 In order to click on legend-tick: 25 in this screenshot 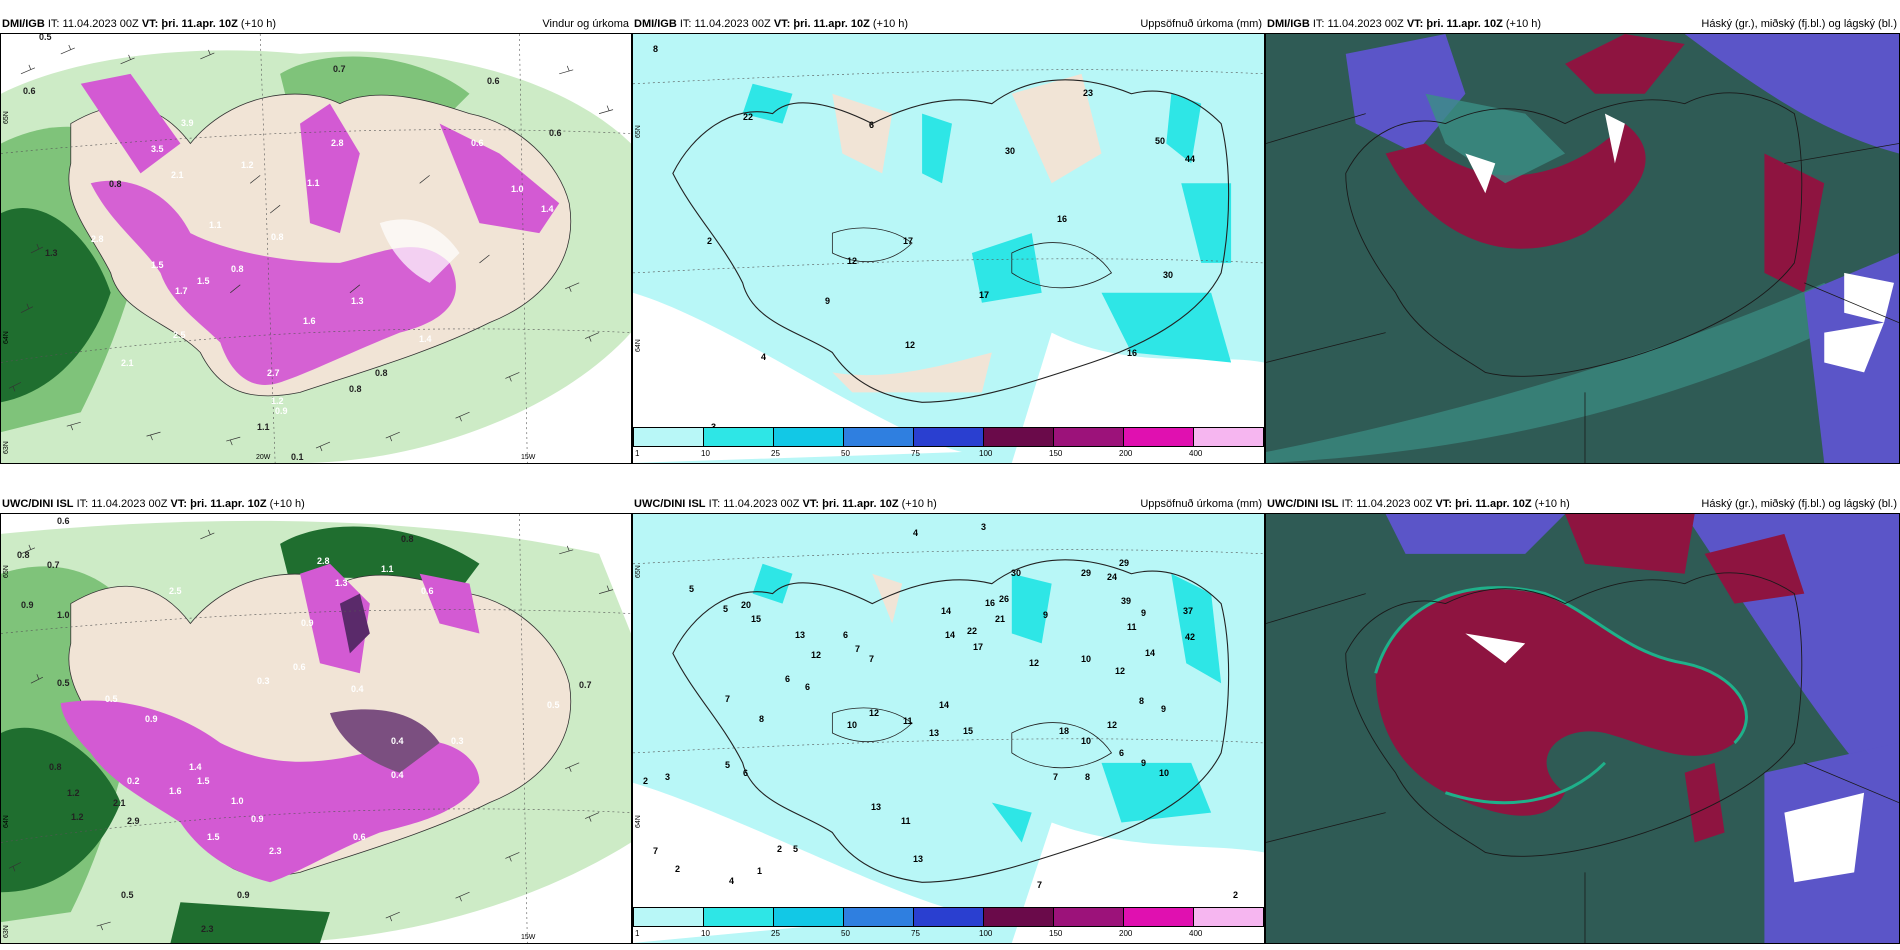, I will do `click(775, 453)`.